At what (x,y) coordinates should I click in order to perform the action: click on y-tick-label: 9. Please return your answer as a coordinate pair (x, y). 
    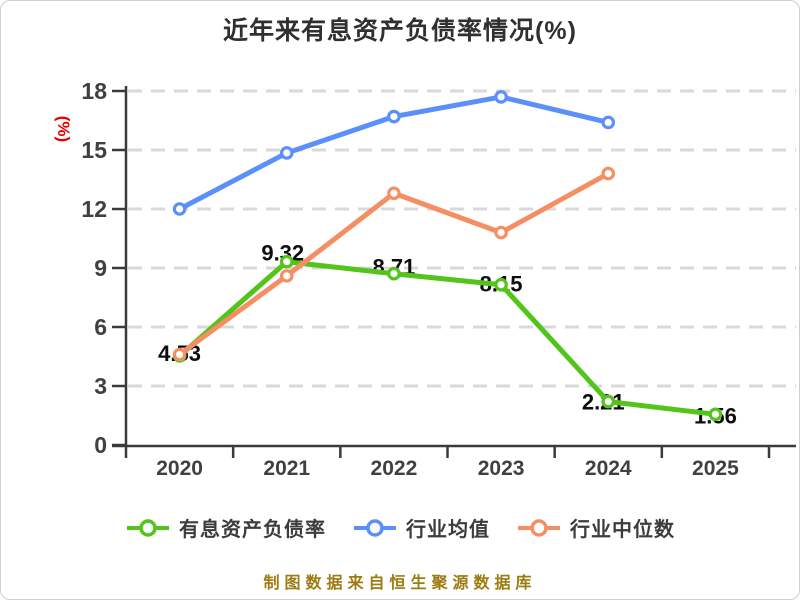
    Looking at the image, I should click on (100, 268).